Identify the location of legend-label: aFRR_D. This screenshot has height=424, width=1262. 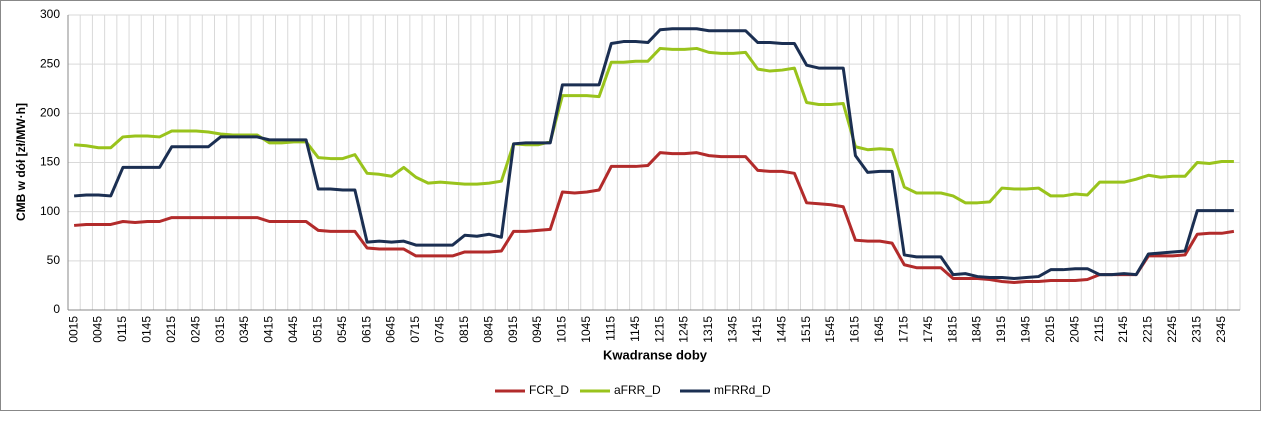
(637, 390).